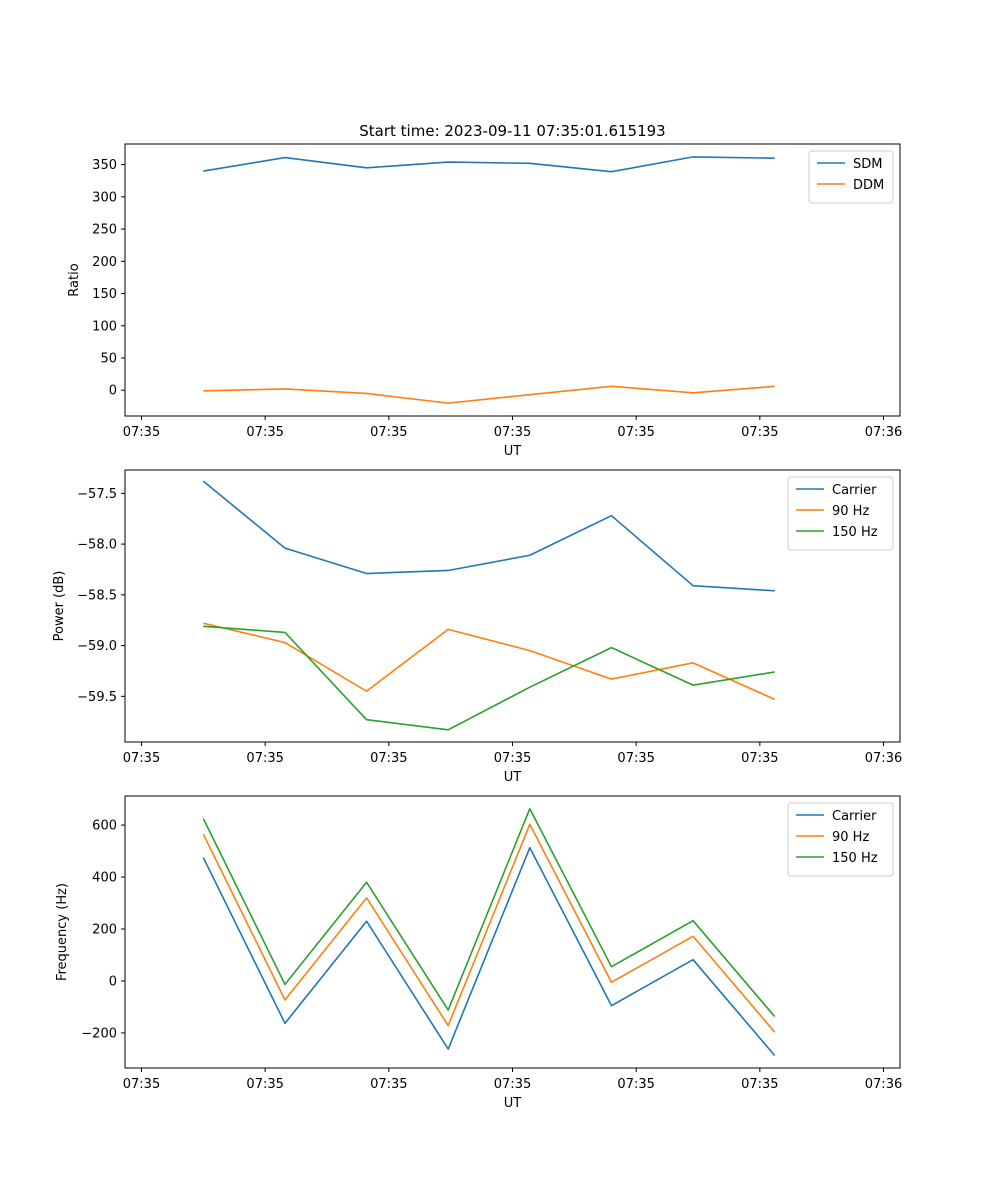 This screenshot has height=1200, width=1000. Describe the element at coordinates (97, 494) in the screenshot. I see `y-tick-label: −57.5` at that location.